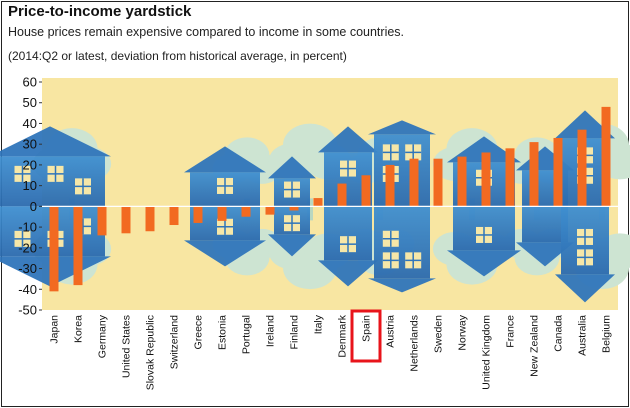 This screenshot has height=408, width=630. I want to click on highlight-box, so click(366, 336).